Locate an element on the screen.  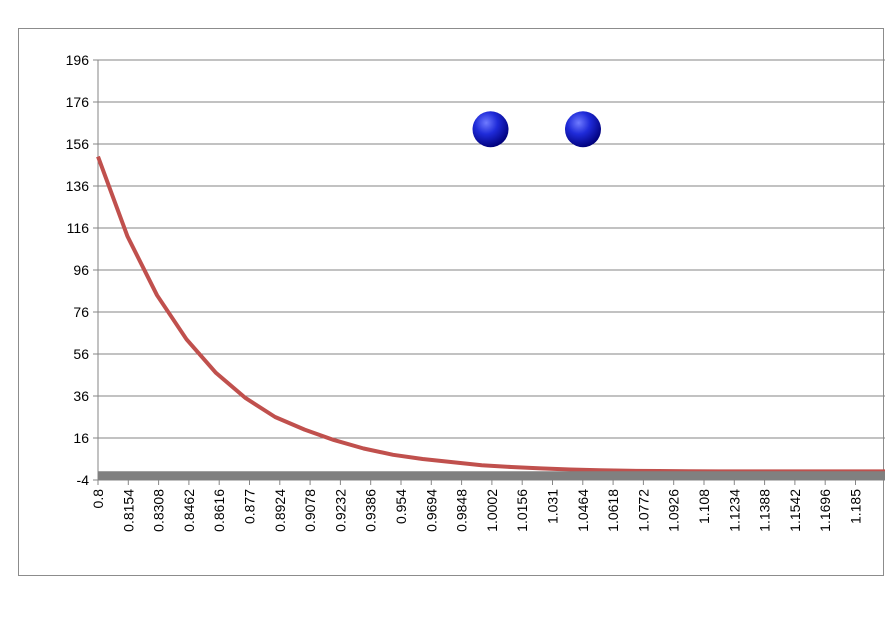
x-tick-label: 0.9694 is located at coordinates (431, 510).